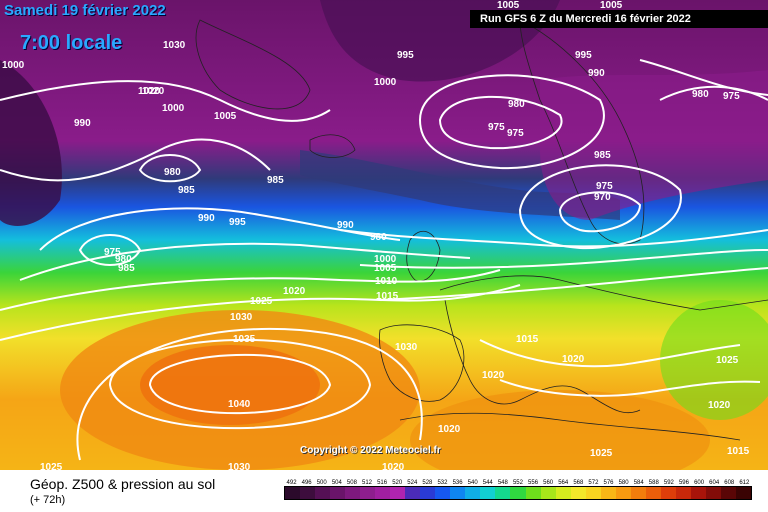 This screenshot has height=512, width=768. Describe the element at coordinates (472, 483) in the screenshot. I see `legend-tick-label: 540` at that location.